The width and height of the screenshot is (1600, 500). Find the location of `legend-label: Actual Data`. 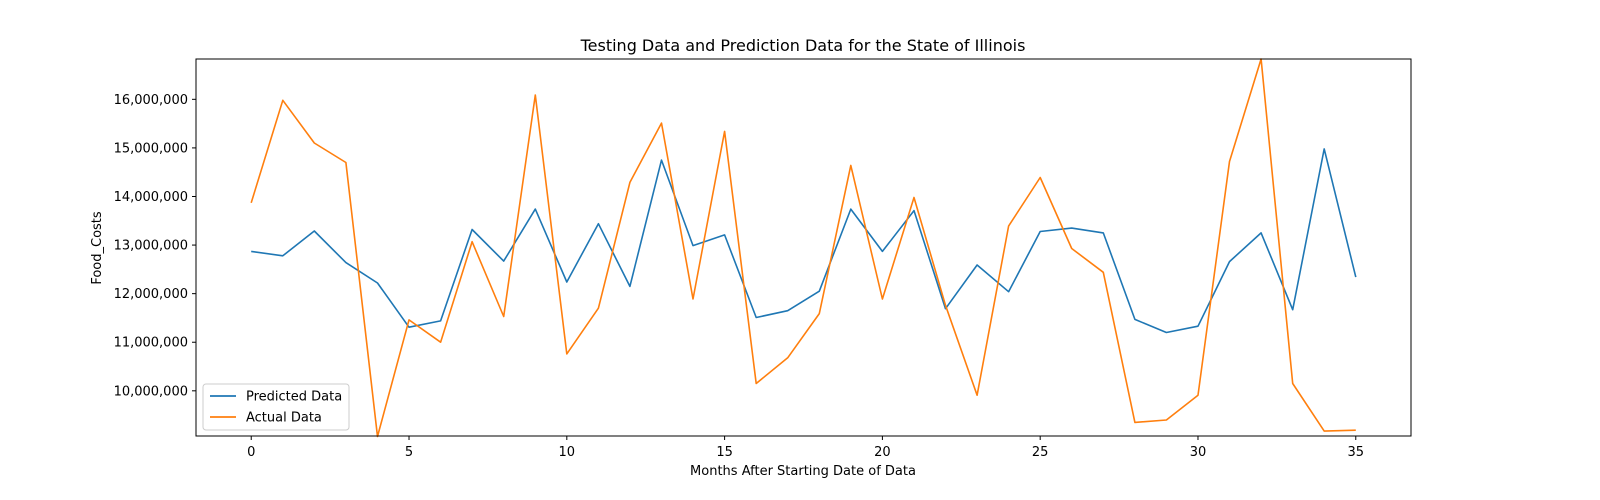

legend-label: Actual Data is located at coordinates (284, 418).